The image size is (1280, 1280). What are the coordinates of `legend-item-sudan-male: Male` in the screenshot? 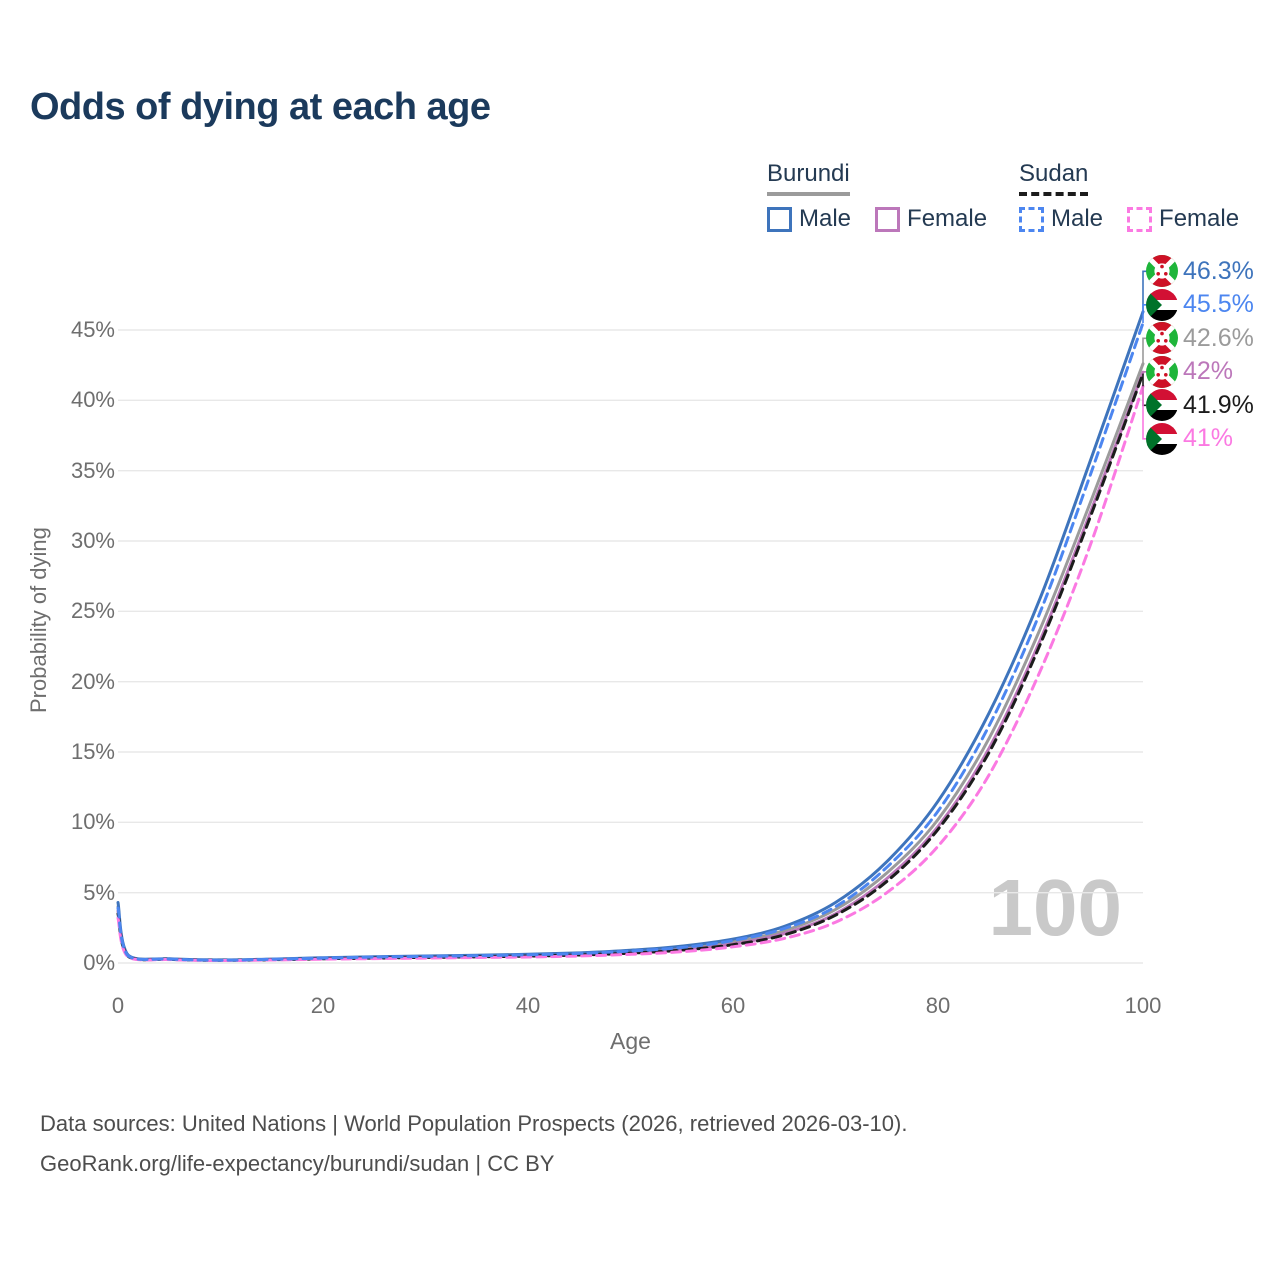 It's located at (1061, 219).